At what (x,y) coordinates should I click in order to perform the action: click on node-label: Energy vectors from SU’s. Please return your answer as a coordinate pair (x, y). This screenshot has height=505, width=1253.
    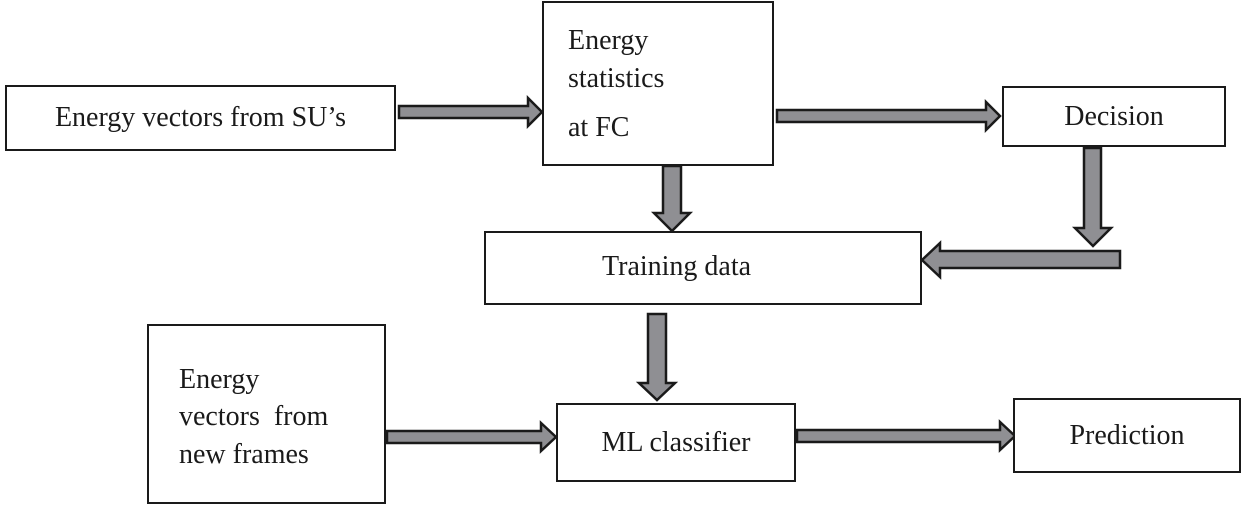
    Looking at the image, I should click on (200, 117).